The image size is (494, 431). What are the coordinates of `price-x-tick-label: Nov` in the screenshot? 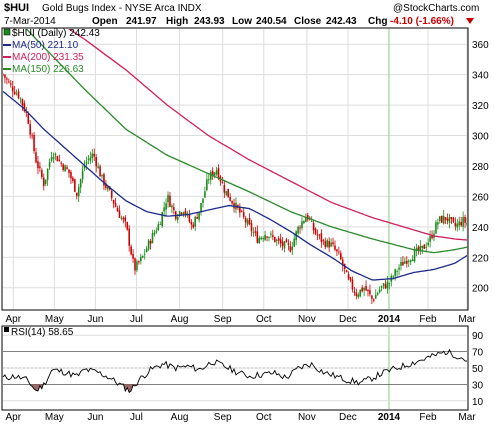 It's located at (307, 319).